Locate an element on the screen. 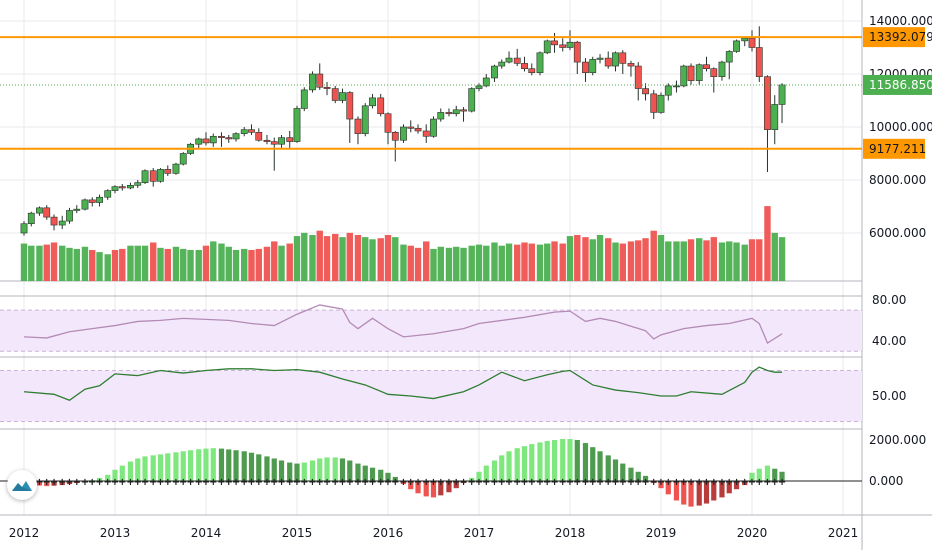  rsi-band is located at coordinates (431, 331).